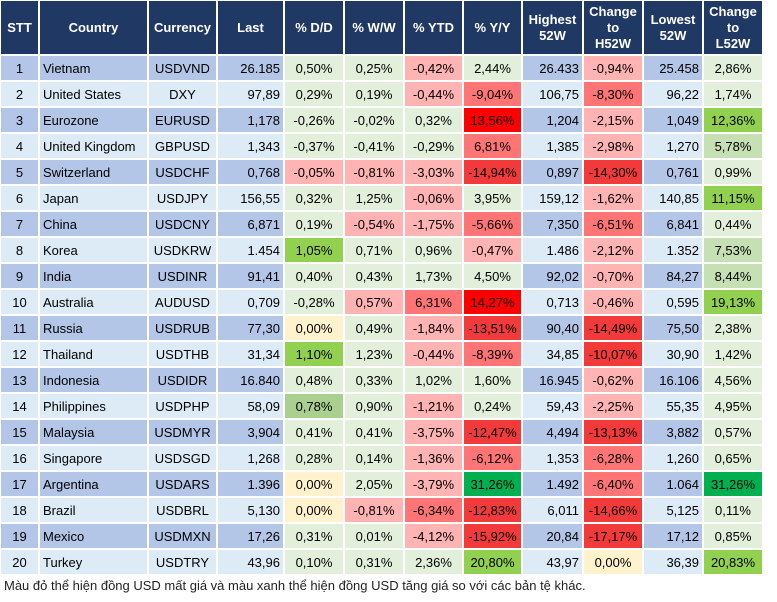  I want to click on cell-yy: -12,83%, so click(492, 510).